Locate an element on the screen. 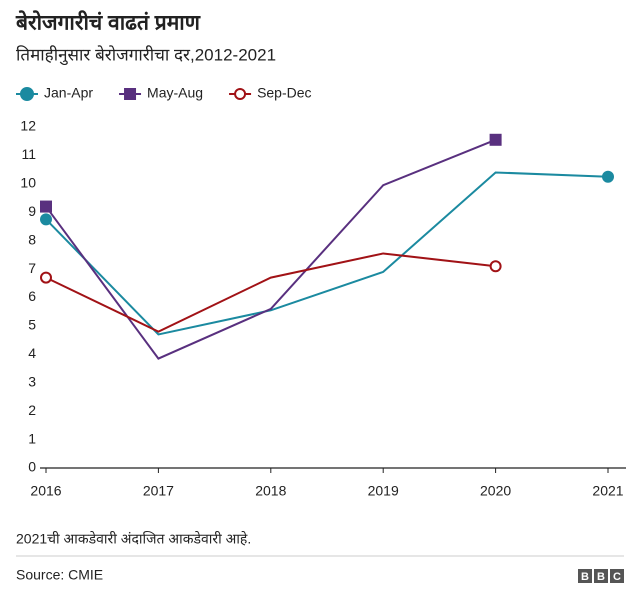  logo-letter: C is located at coordinates (617, 577).